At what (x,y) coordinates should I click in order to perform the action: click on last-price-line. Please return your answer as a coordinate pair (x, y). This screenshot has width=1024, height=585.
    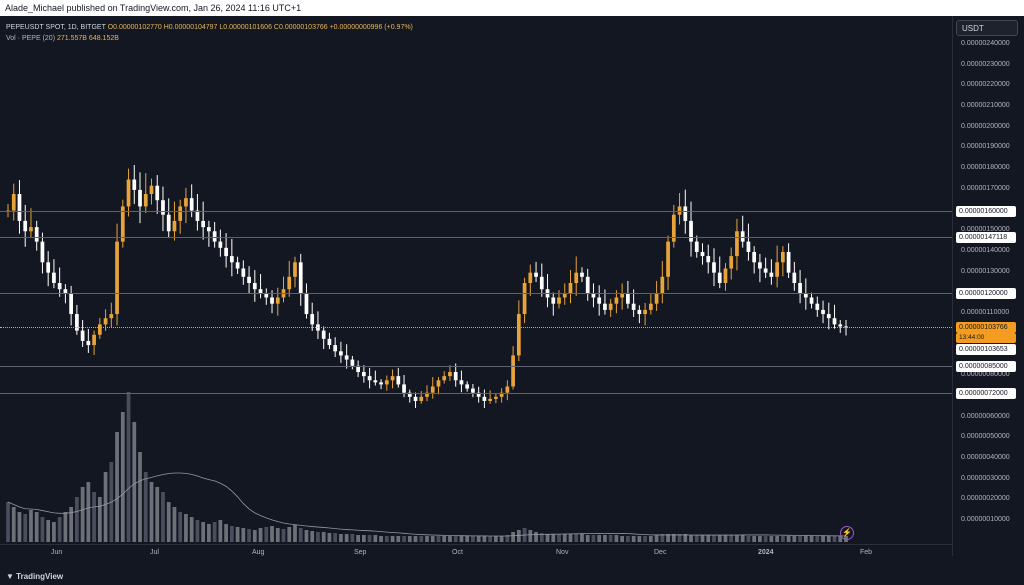
    Looking at the image, I should click on (476, 327).